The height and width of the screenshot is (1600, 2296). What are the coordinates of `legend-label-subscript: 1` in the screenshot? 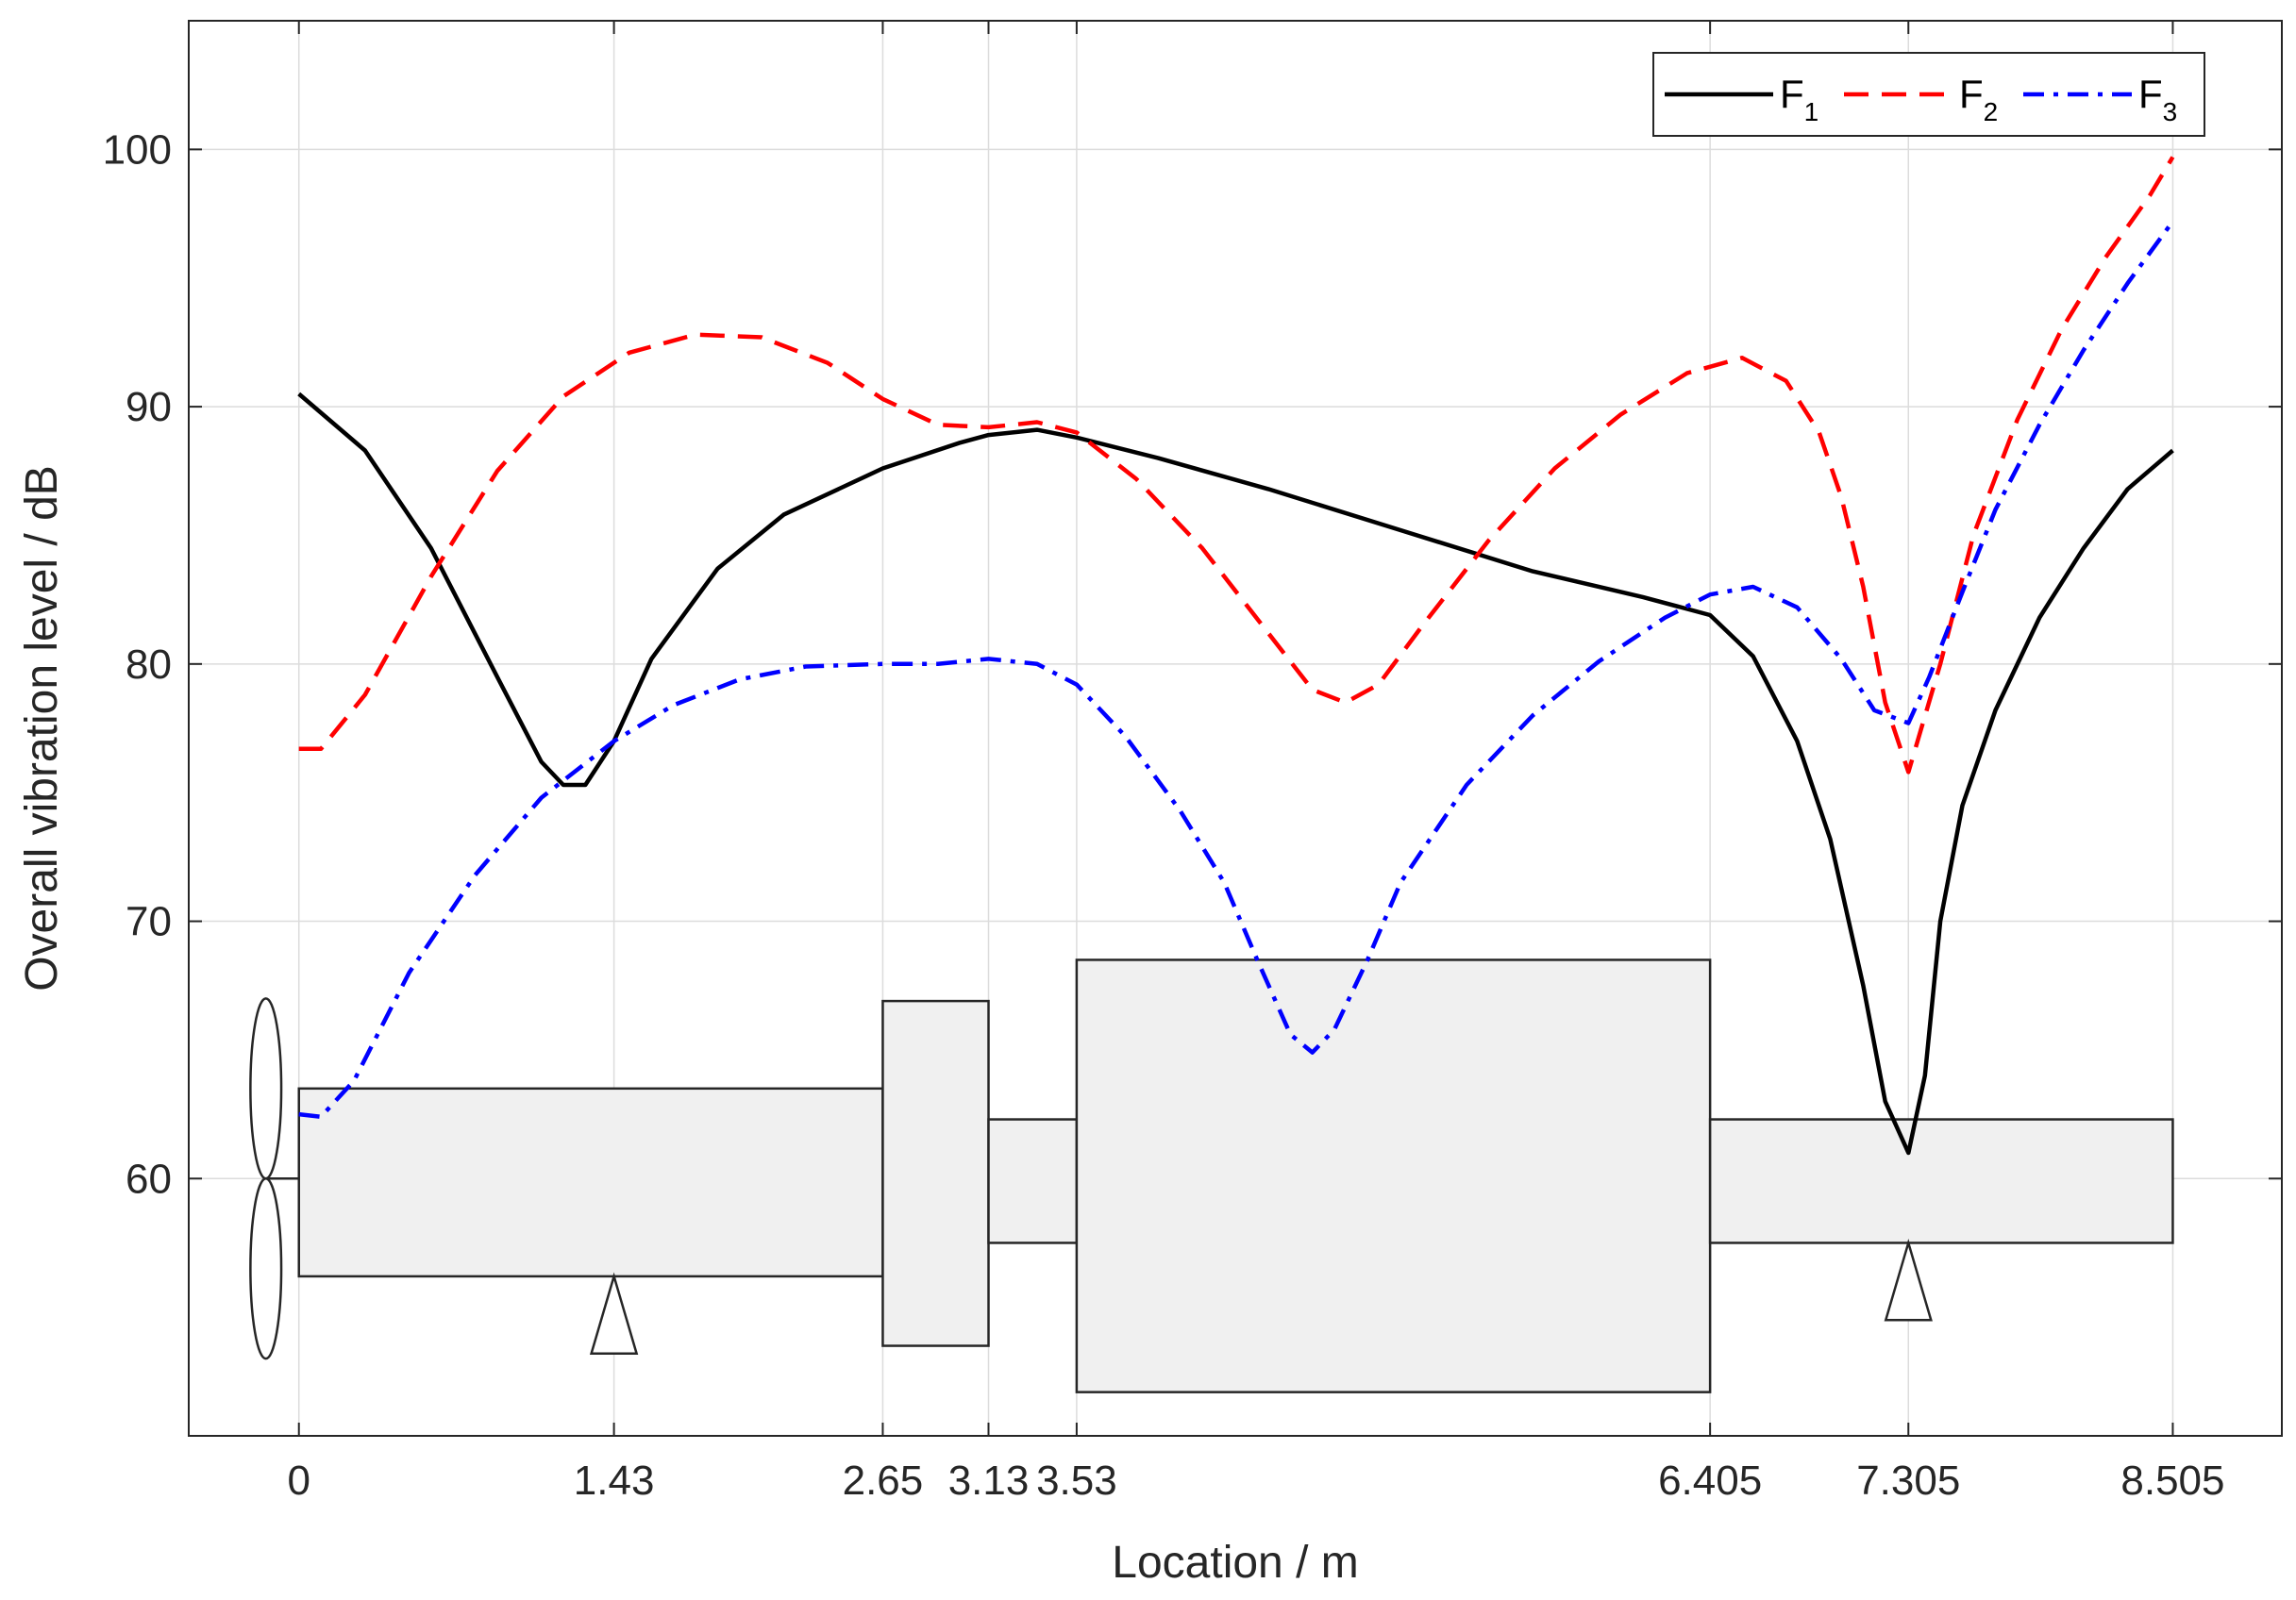 It's located at (1812, 112).